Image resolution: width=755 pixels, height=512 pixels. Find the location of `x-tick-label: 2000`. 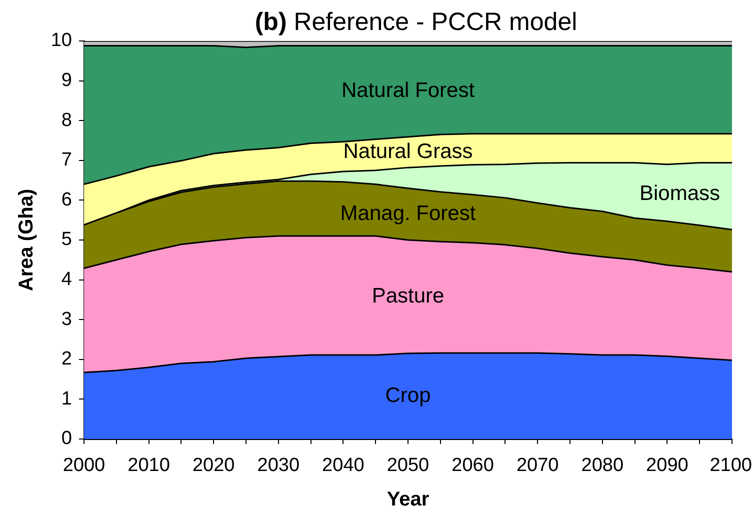

x-tick-label: 2000 is located at coordinates (84, 465).